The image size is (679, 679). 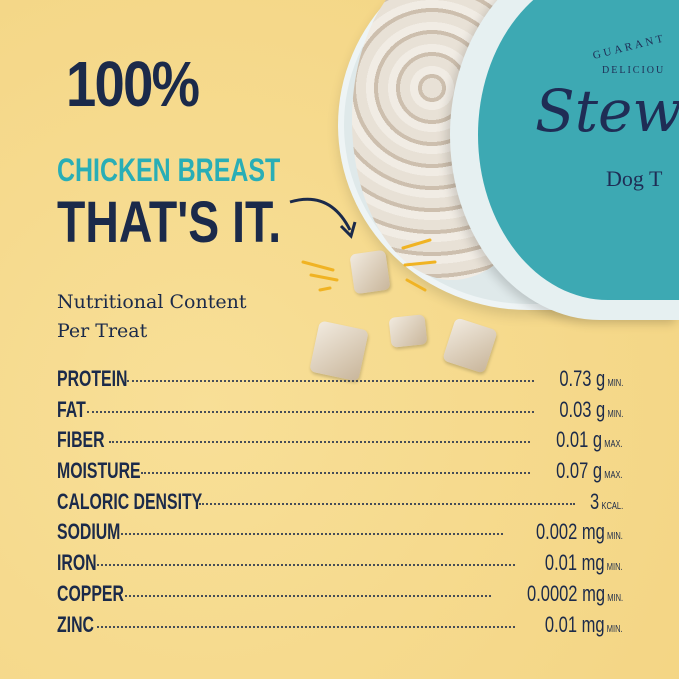 I want to click on nutrient-amount: 0.01 g, so click(x=579, y=440).